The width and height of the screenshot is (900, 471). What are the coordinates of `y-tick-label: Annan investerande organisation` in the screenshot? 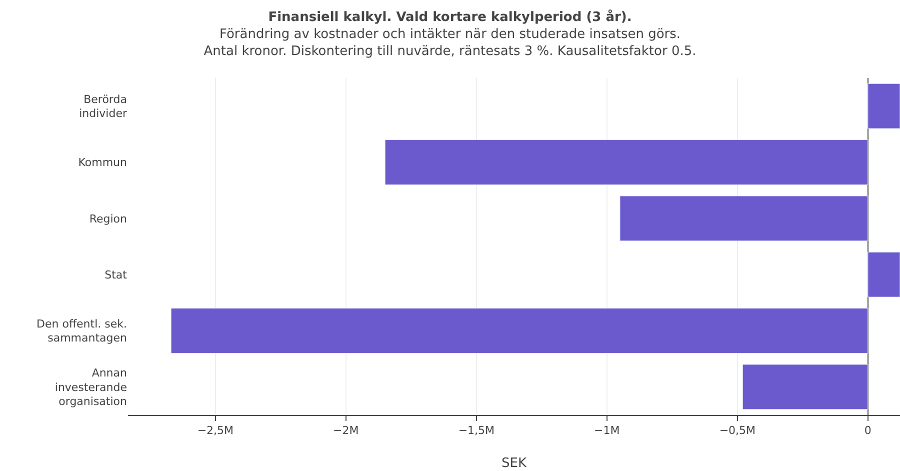 It's located at (91, 387).